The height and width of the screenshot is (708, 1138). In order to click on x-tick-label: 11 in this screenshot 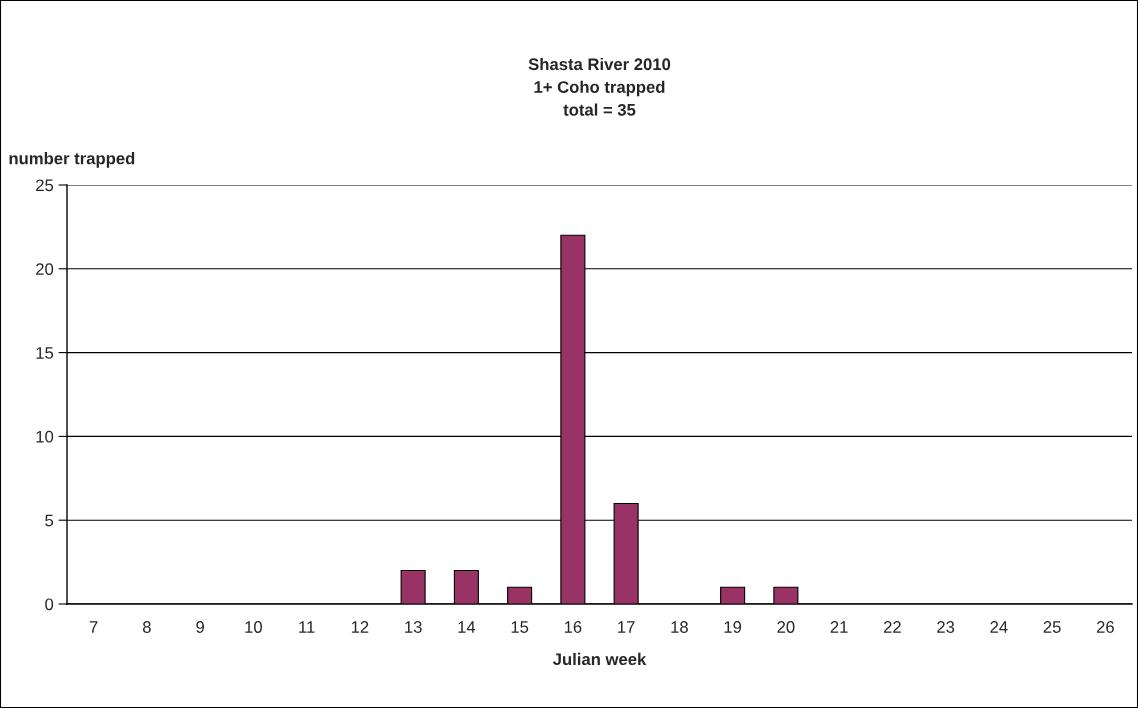, I will do `click(307, 627)`.